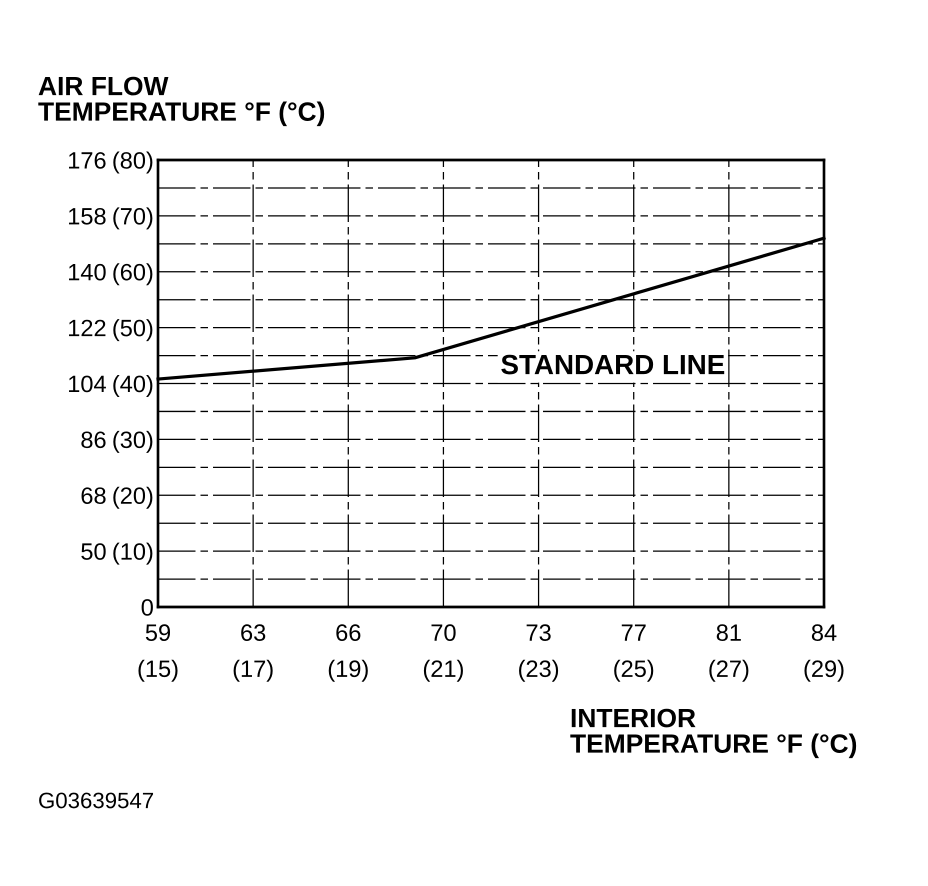 This screenshot has height=886, width=928. What do you see at coordinates (181, 101) in the screenshot?
I see `y-axis-title: AIR FLOW TEMPERATURE °F (°C)` at bounding box center [181, 101].